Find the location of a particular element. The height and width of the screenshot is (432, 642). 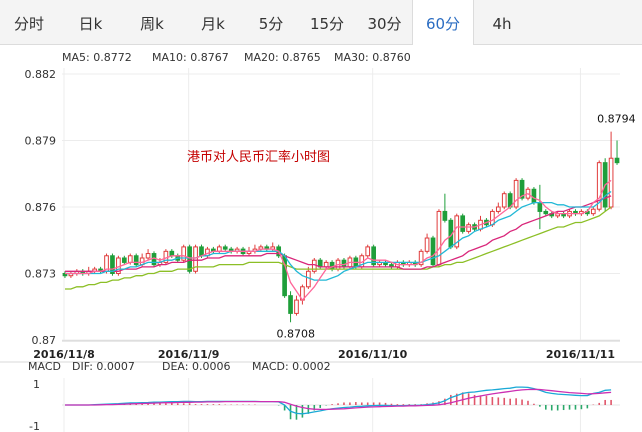

ma5-legend-label: MA5: 0.8772 is located at coordinates (97, 57).